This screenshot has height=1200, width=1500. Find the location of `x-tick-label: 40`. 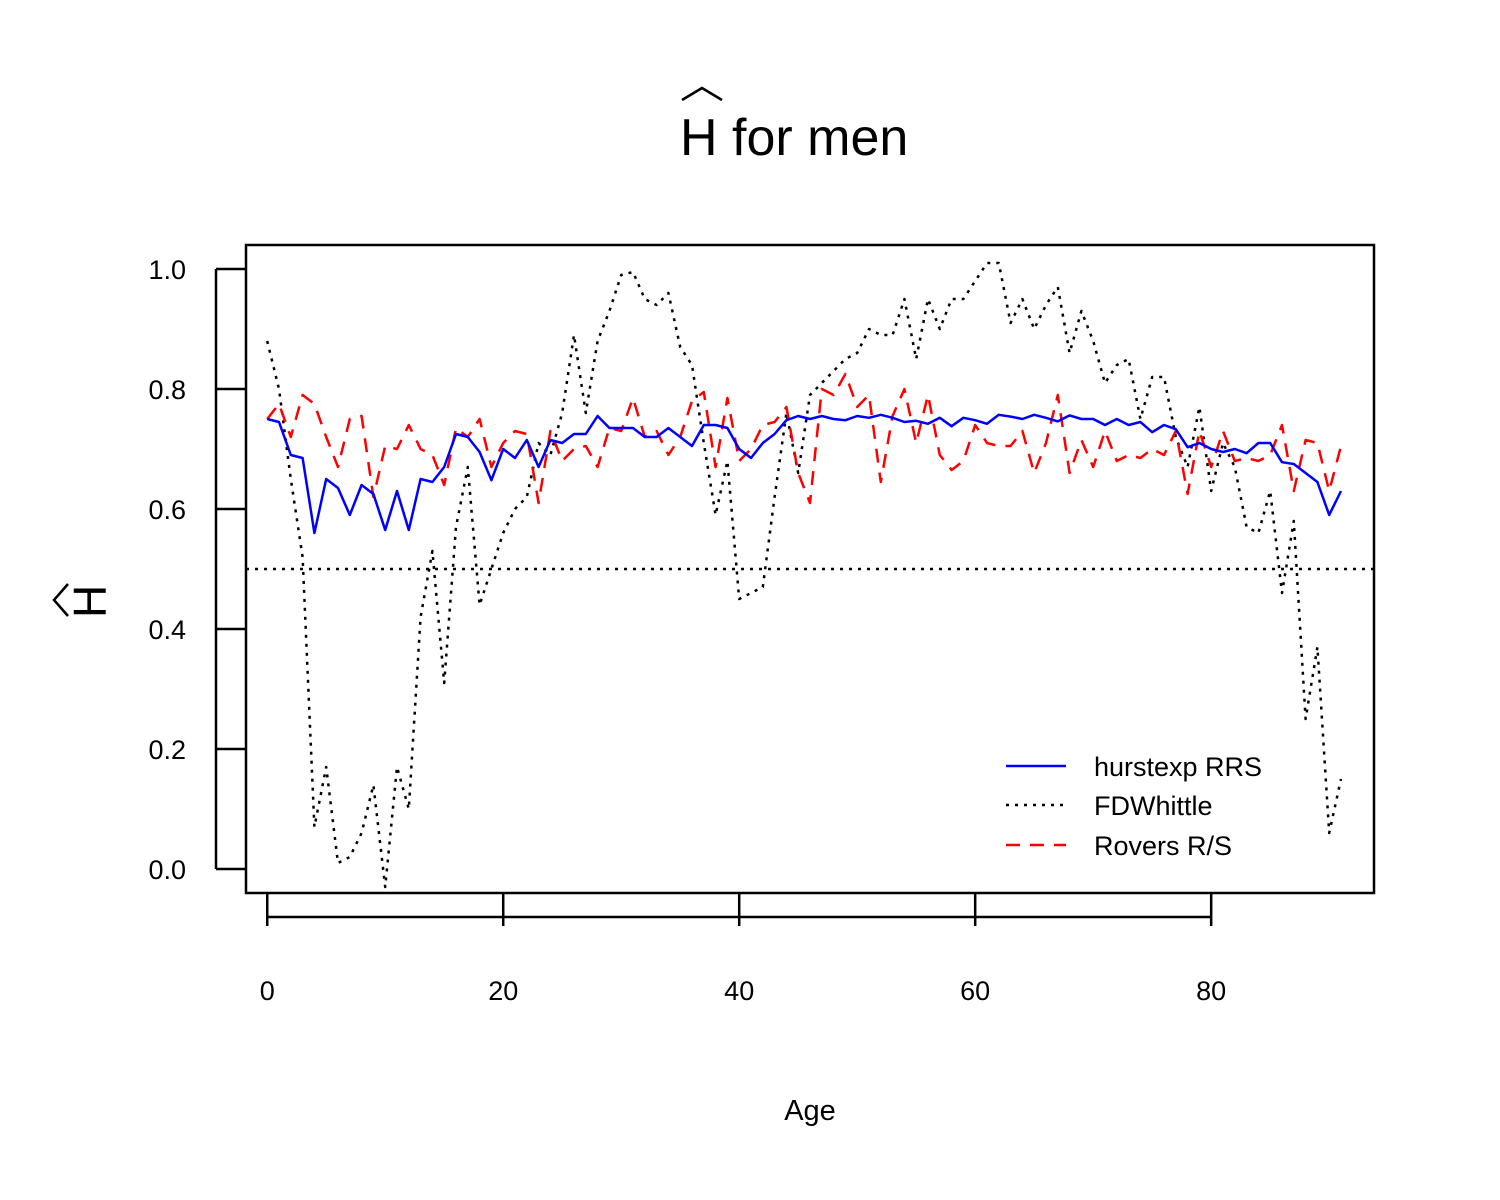

x-tick-label: 40 is located at coordinates (739, 991).